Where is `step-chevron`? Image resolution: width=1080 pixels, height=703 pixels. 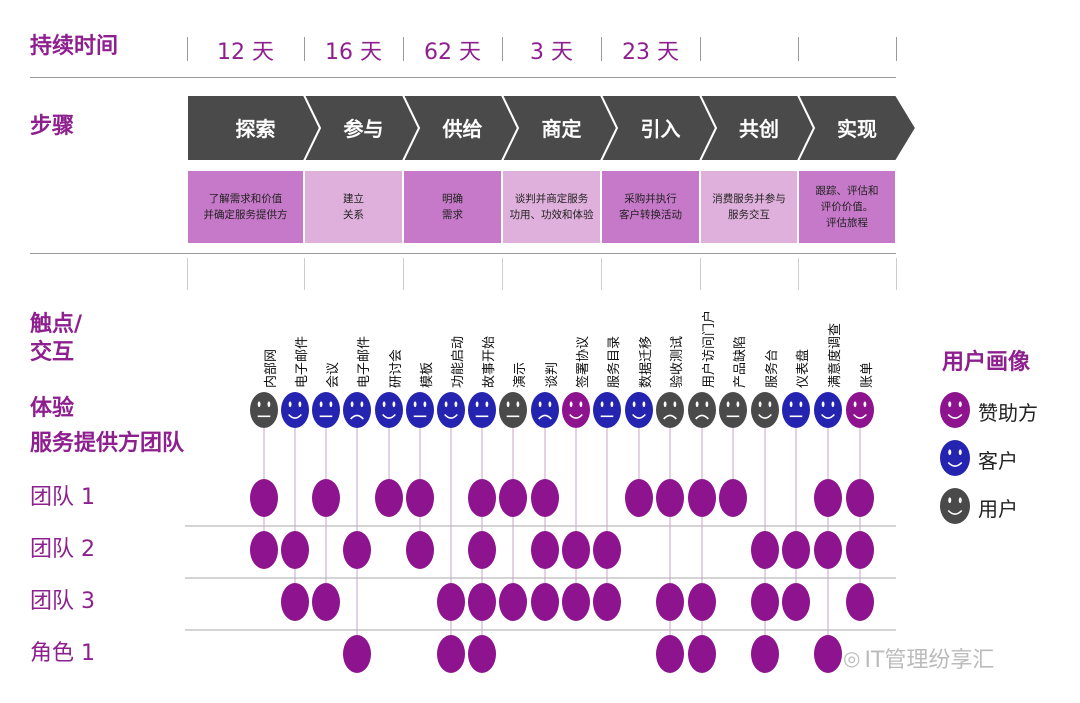 step-chevron is located at coordinates (857, 128).